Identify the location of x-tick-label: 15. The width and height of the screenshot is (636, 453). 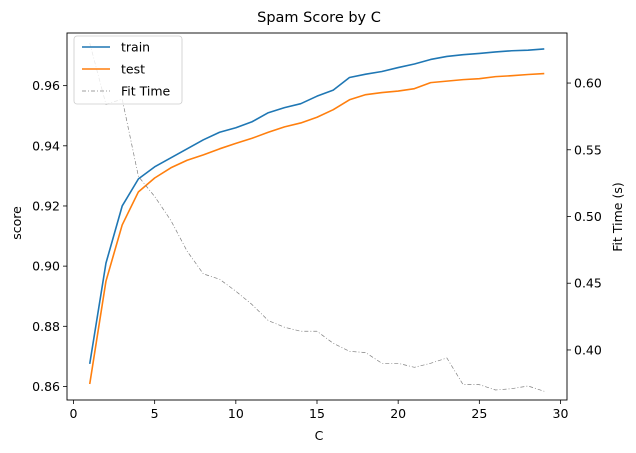
(317, 413).